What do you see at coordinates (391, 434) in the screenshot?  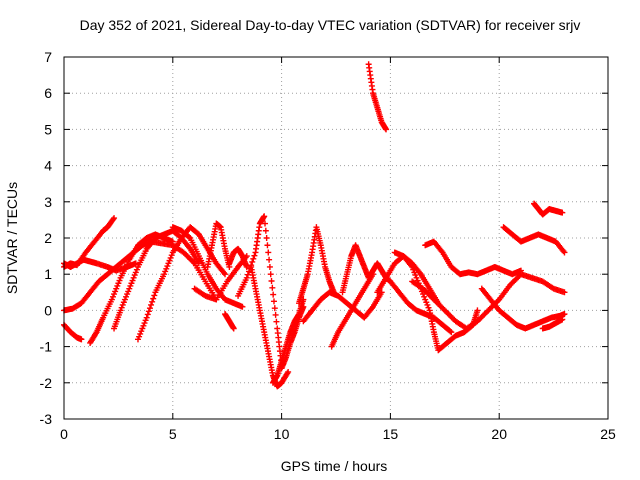 I see `x-tick-label: 15` at bounding box center [391, 434].